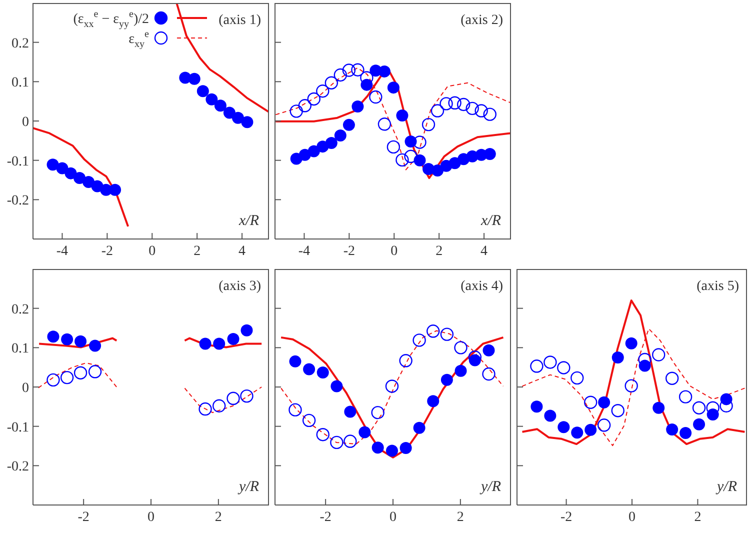  What do you see at coordinates (481, 287) in the screenshot?
I see `annotation: (axis 4)` at bounding box center [481, 287].